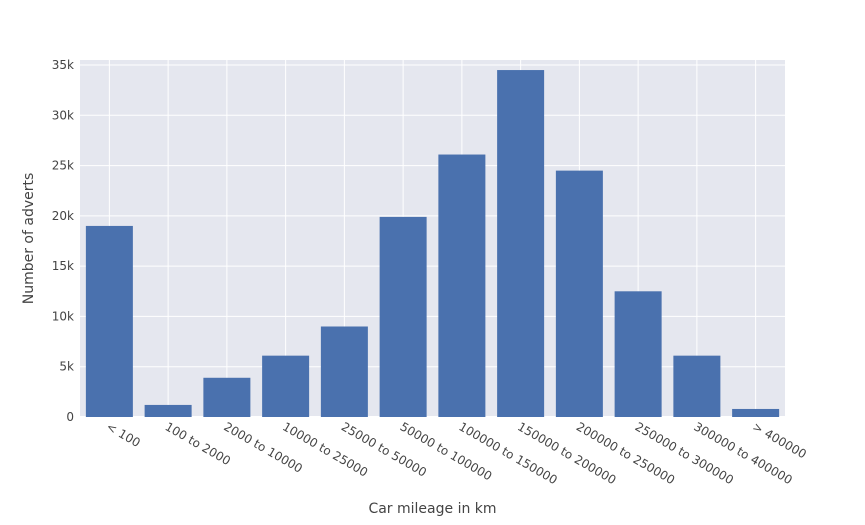 The image size is (865, 525). What do you see at coordinates (63, 216) in the screenshot?
I see `y-tick-label: 20k` at bounding box center [63, 216].